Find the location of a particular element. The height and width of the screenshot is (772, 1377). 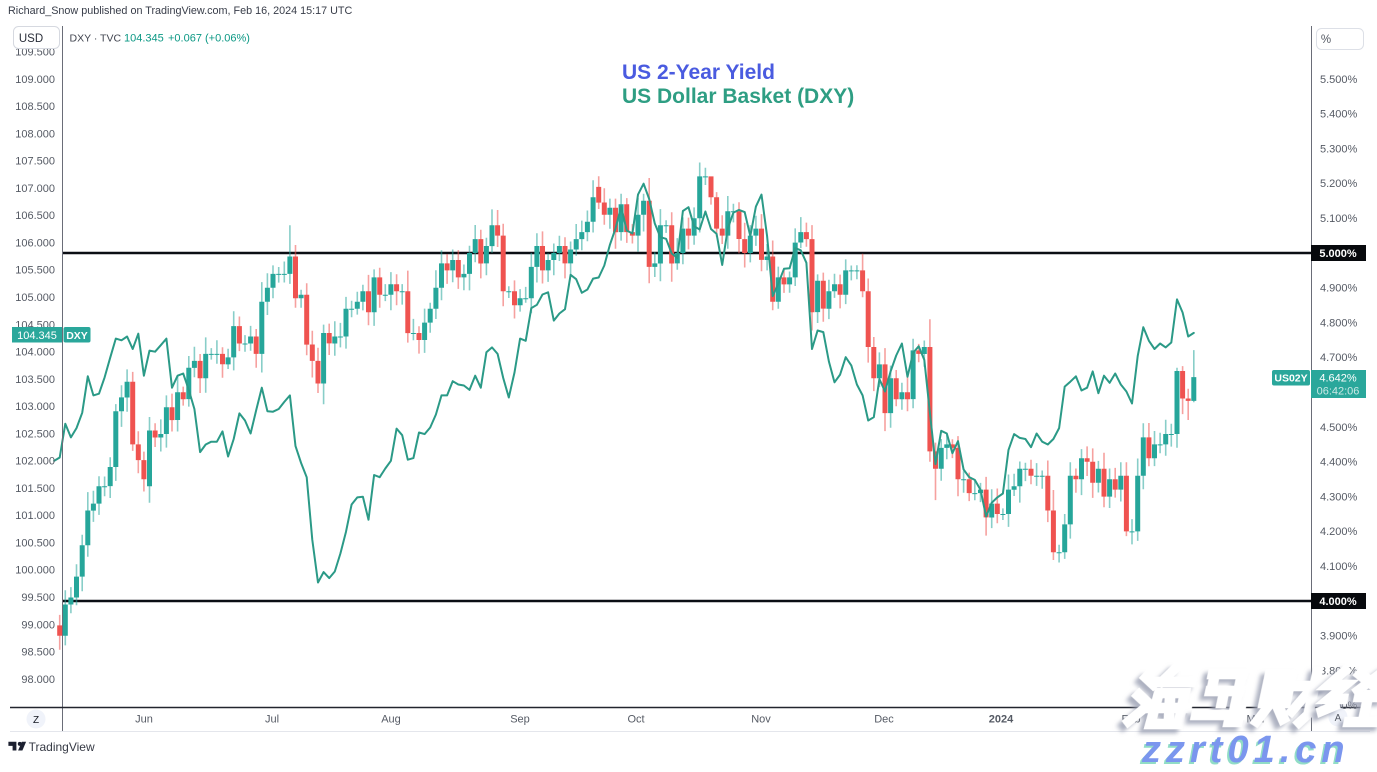

svg-text: 5.500% is located at coordinates (1339, 80).